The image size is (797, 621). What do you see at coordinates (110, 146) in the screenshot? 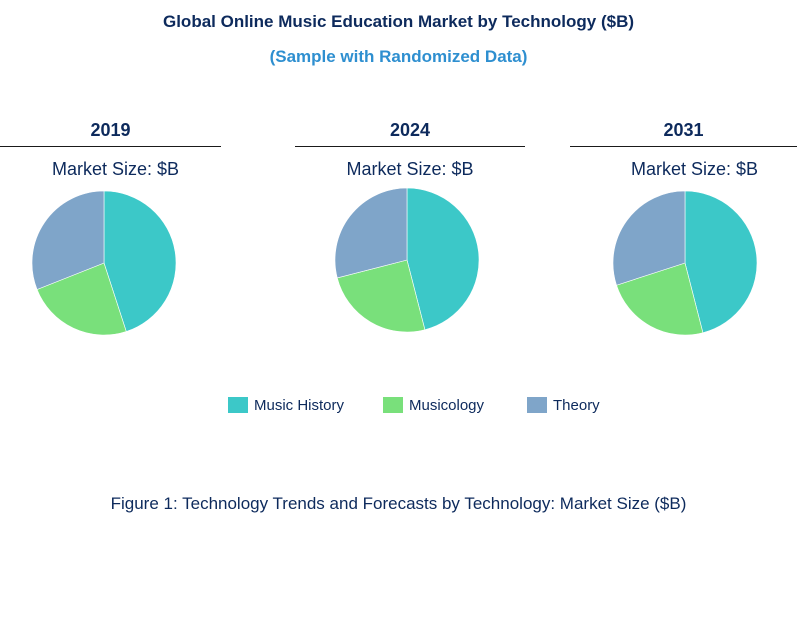
I see `panel-divider-2019` at bounding box center [110, 146].